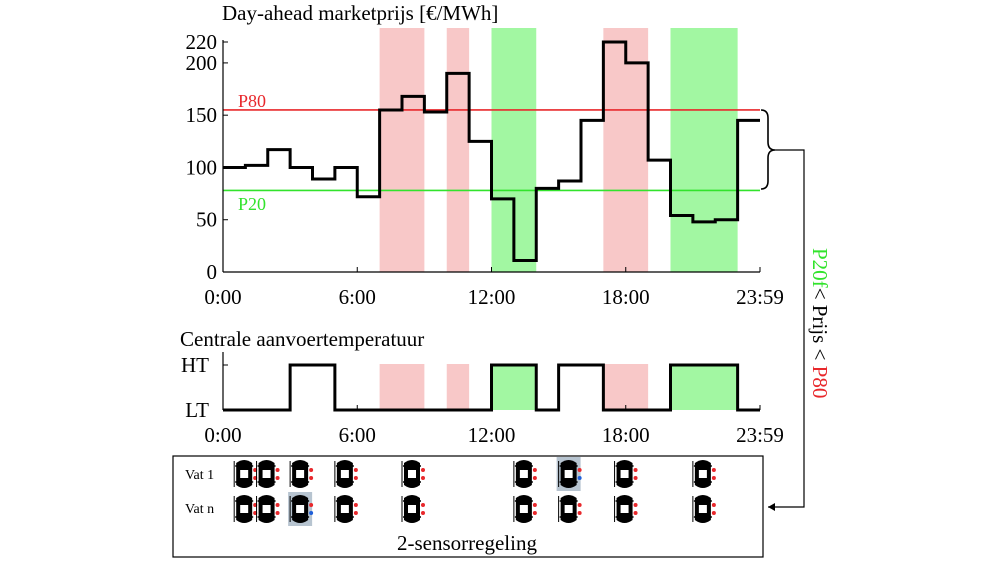 The height and width of the screenshot is (569, 1000). I want to click on side-label-red: P80, so click(820, 382).